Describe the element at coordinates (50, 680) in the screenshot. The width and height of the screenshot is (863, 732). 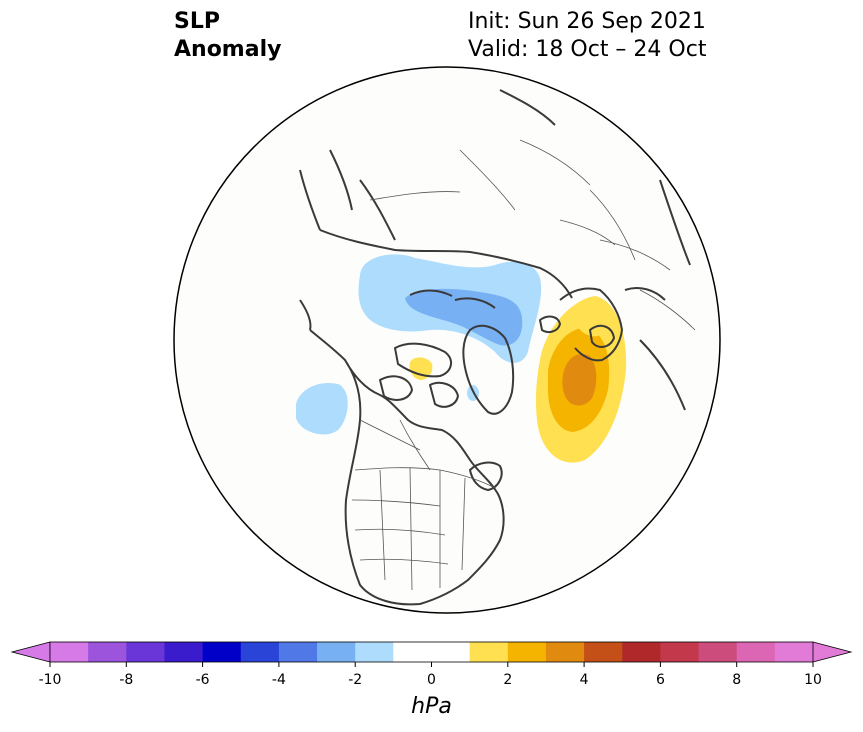
I see `colorbar-tick-label: -10` at that location.